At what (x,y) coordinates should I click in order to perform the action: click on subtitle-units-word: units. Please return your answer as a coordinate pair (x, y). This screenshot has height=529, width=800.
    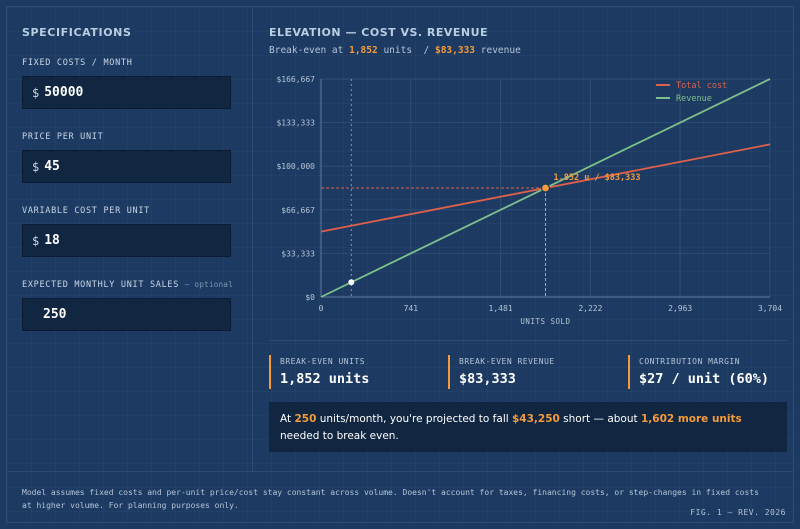
    Looking at the image, I should click on (398, 50).